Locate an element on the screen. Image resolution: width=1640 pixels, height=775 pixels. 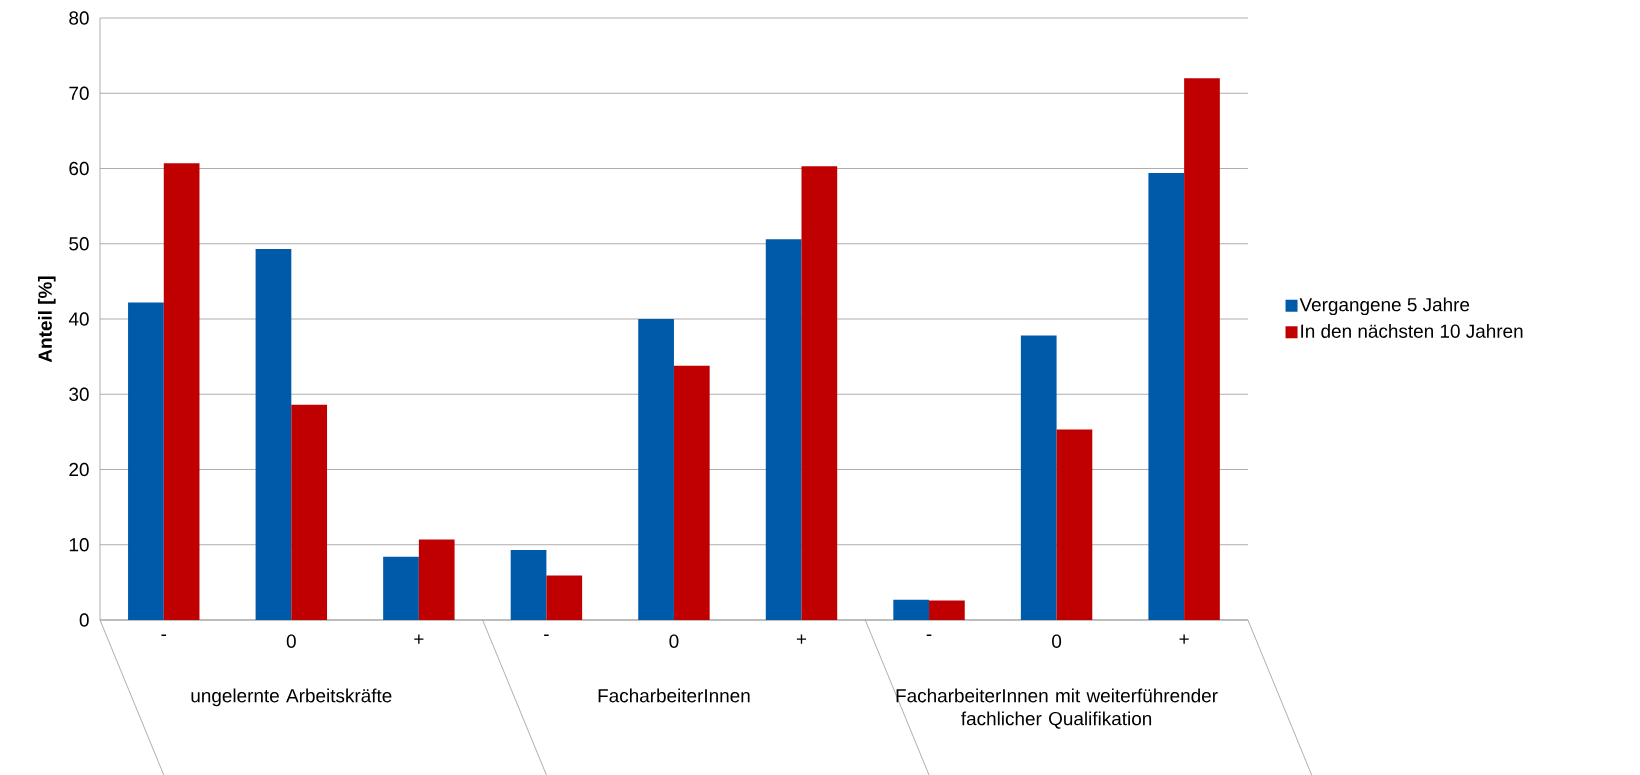
text: FacharbeiterInnen is located at coordinates (674, 695).